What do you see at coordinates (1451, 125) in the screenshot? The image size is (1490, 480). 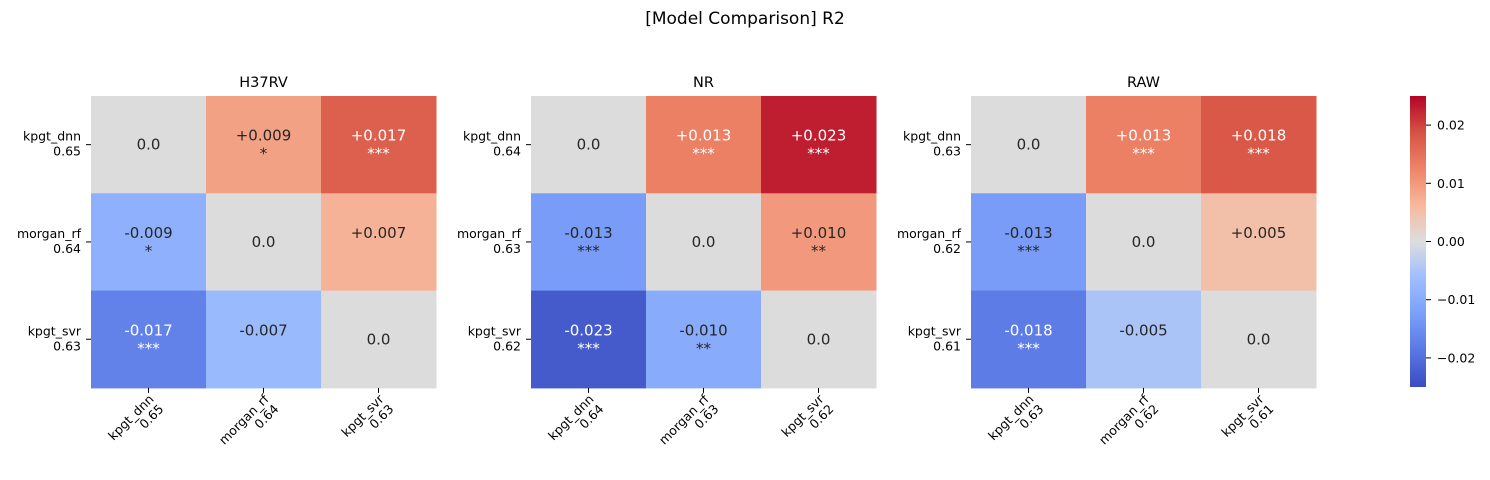 I see `colorbar-tick-label: 0.02` at bounding box center [1451, 125].